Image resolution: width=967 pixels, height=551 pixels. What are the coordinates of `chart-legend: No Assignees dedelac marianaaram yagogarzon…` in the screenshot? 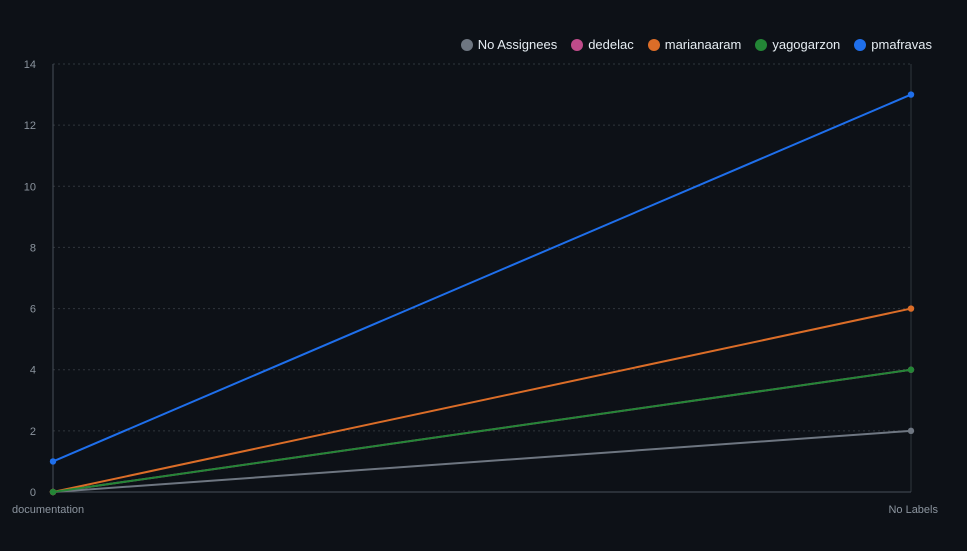 It's located at (696, 44).